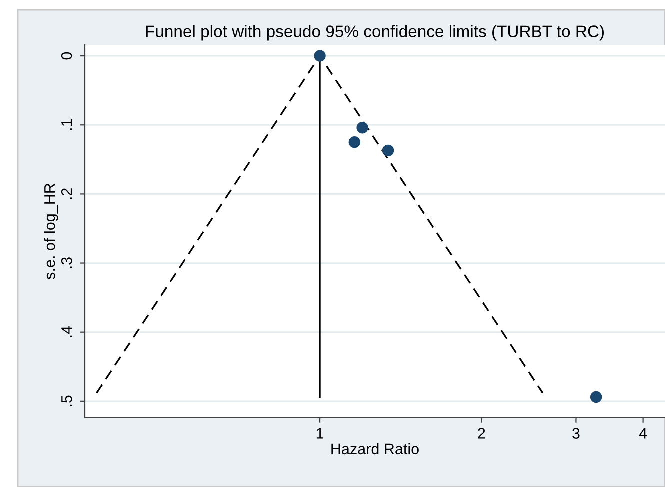  Describe the element at coordinates (67, 125) in the screenshot. I see `y-tick-label: .1` at that location.